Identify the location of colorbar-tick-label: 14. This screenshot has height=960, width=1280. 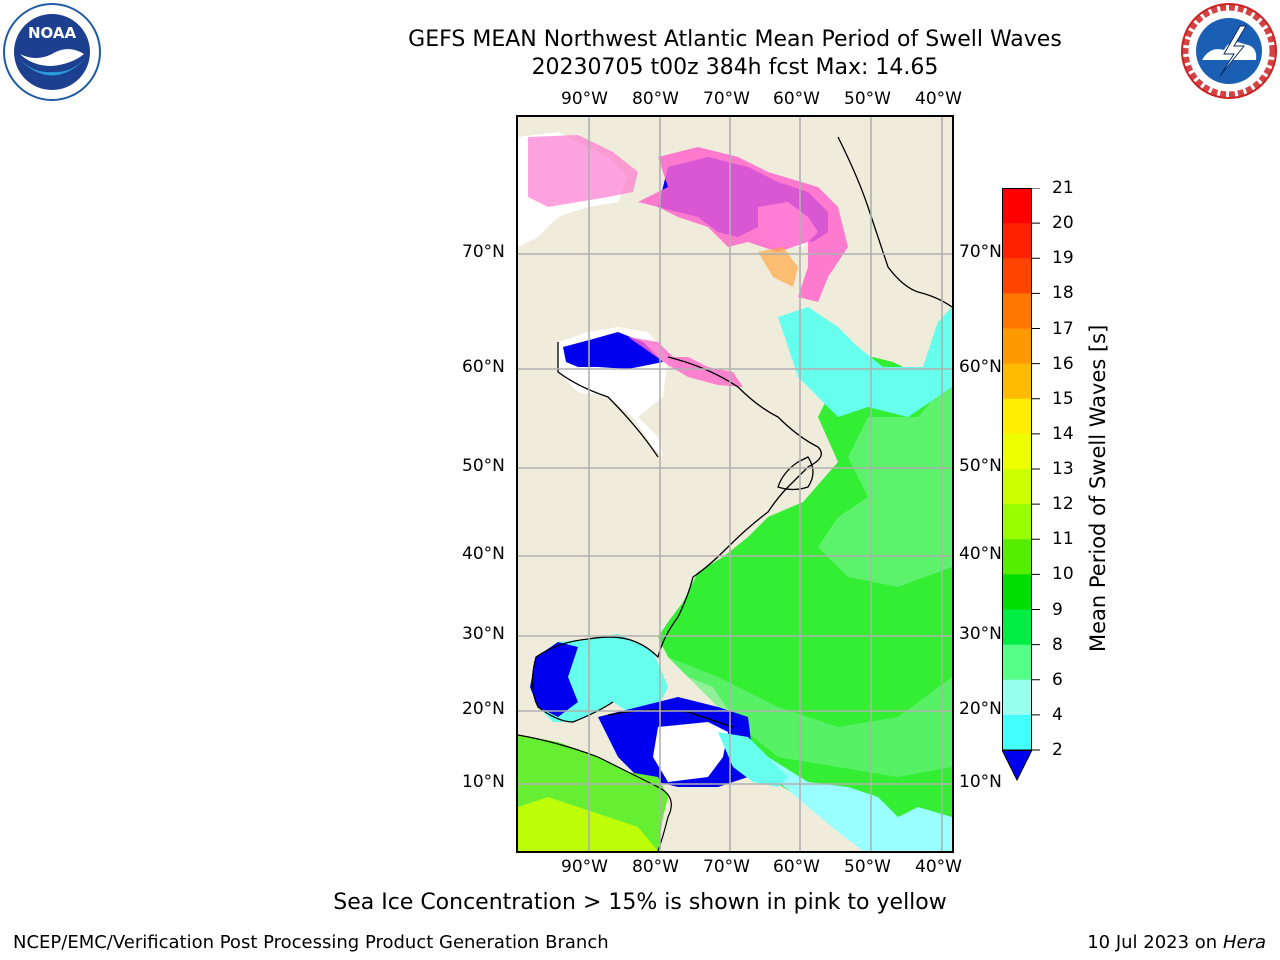
(1063, 433).